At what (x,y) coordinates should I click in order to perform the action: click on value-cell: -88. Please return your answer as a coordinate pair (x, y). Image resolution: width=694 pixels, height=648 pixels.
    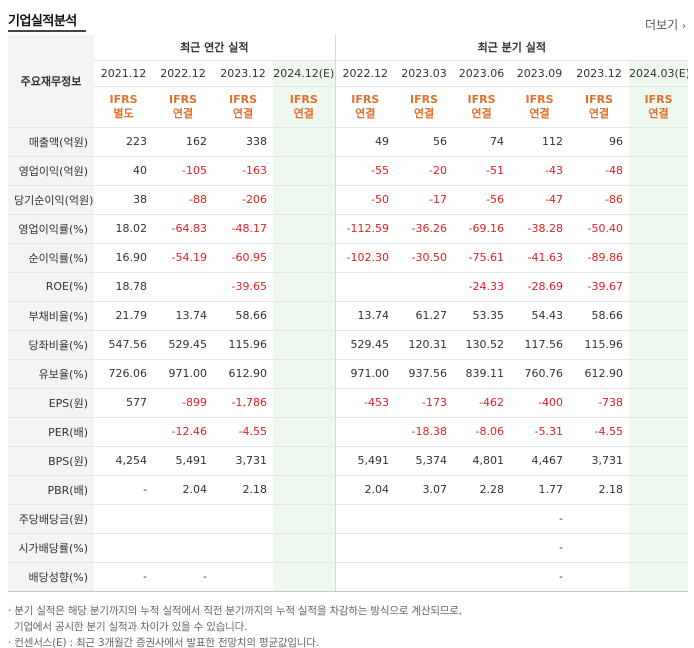
    Looking at the image, I should click on (183, 200).